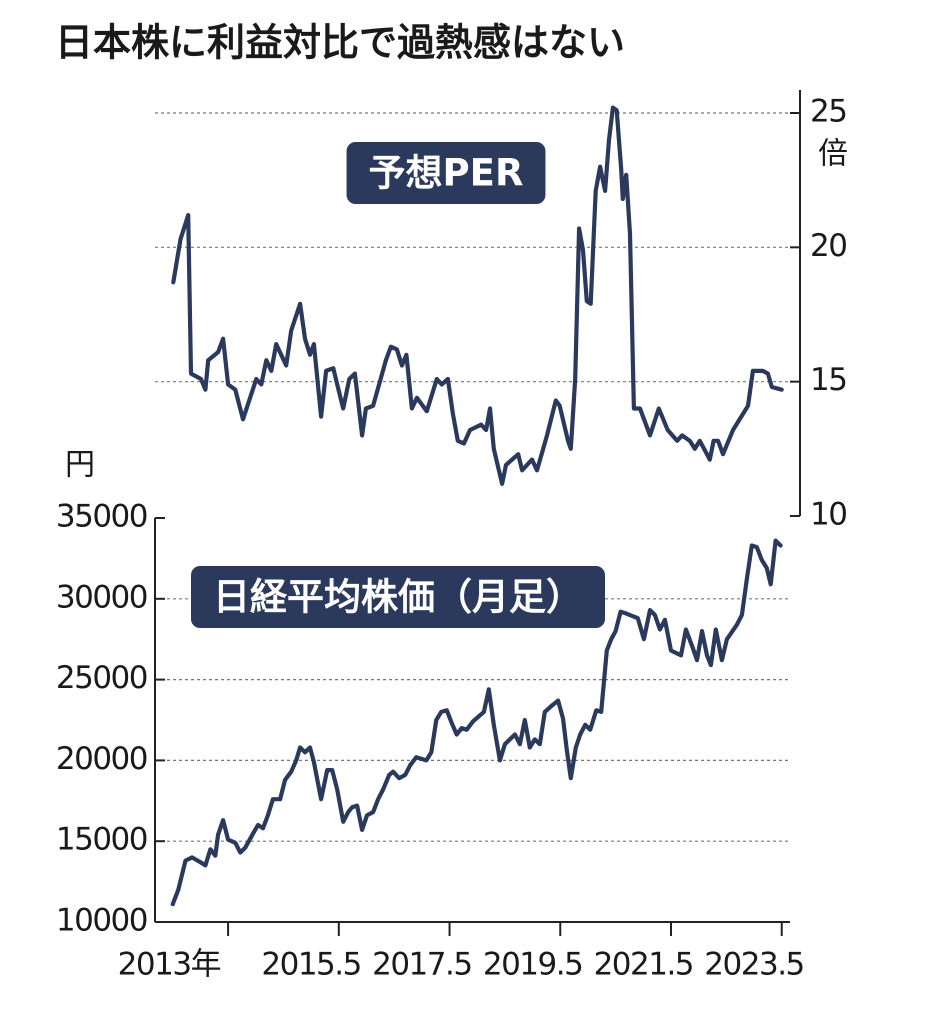 The height and width of the screenshot is (1014, 928). Describe the element at coordinates (532, 965) in the screenshot. I see `x-tick-label: 2019.5` at that location.